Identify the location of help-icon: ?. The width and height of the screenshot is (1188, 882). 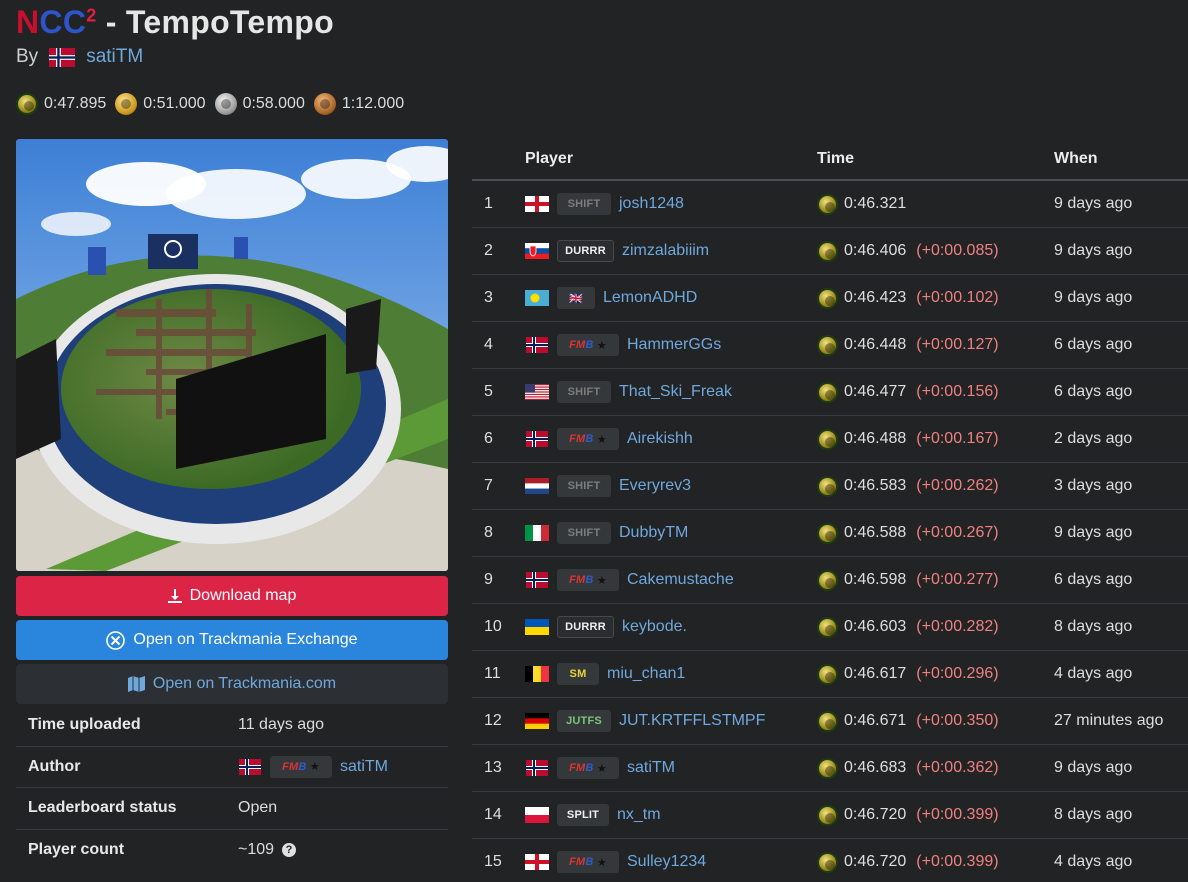
(289, 850).